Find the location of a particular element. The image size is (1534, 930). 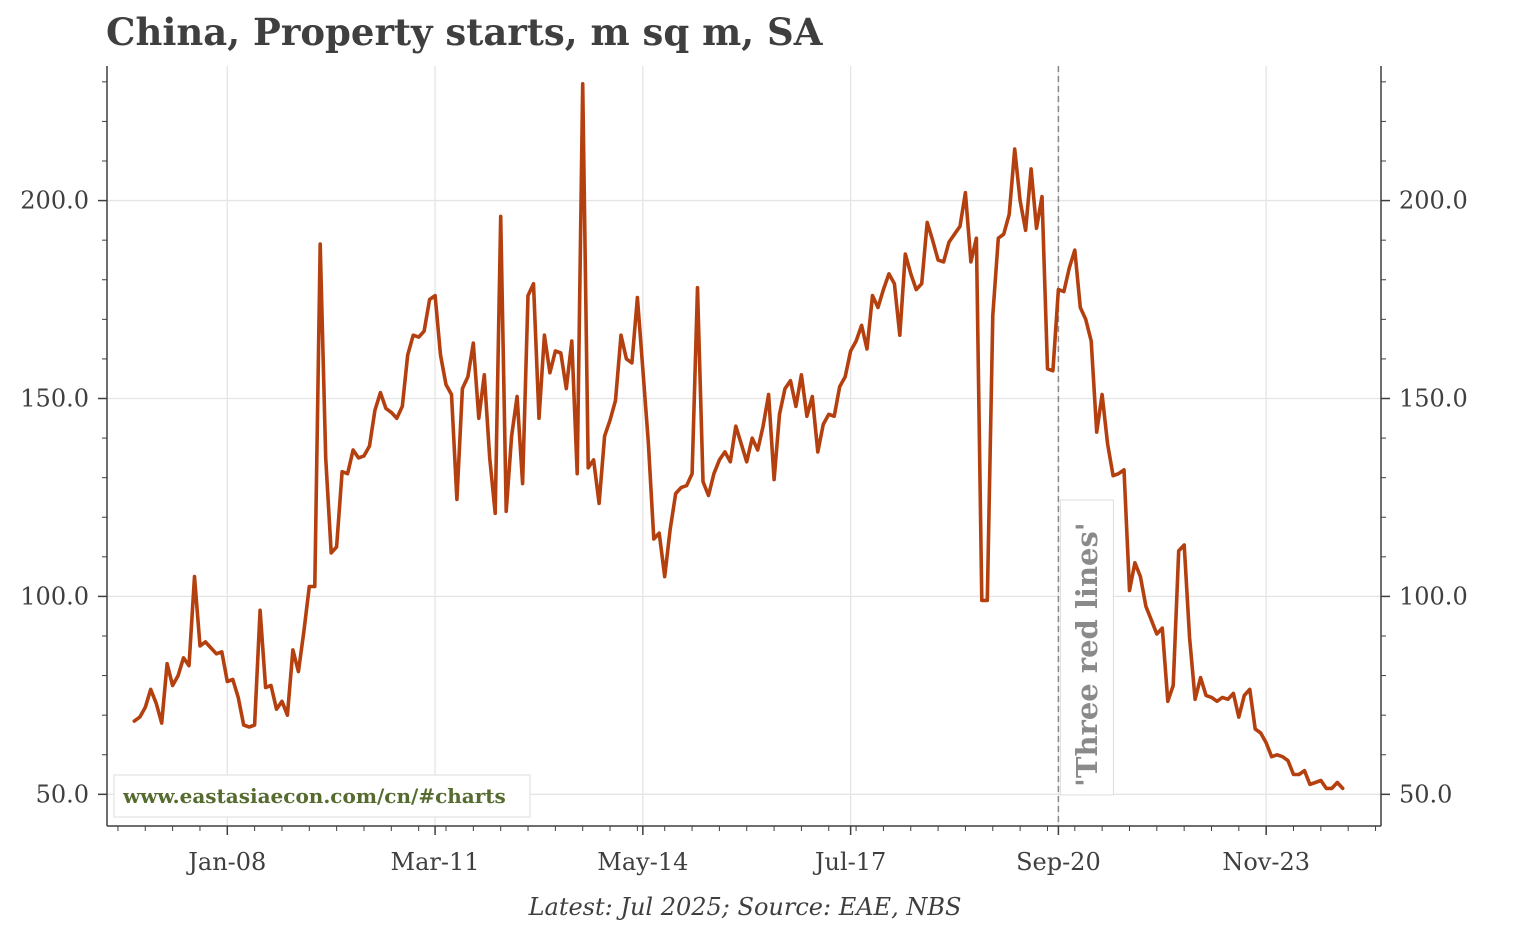

y-tick-label-right: 100.0 is located at coordinates (1433, 596).